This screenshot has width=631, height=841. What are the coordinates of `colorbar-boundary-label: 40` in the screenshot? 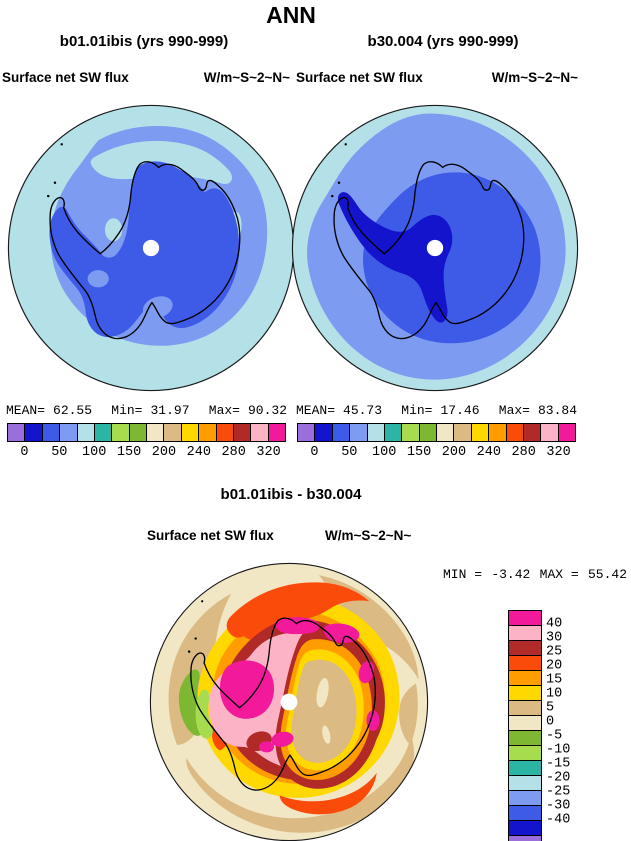 It's located at (554, 624).